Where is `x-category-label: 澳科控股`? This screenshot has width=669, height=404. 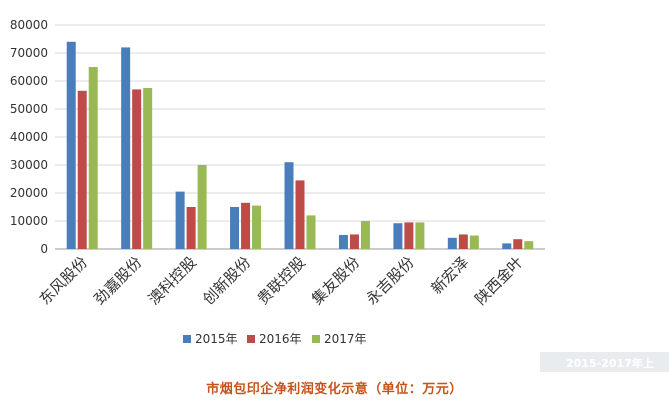
x-category-label: 澳科控股 is located at coordinates (172, 280).